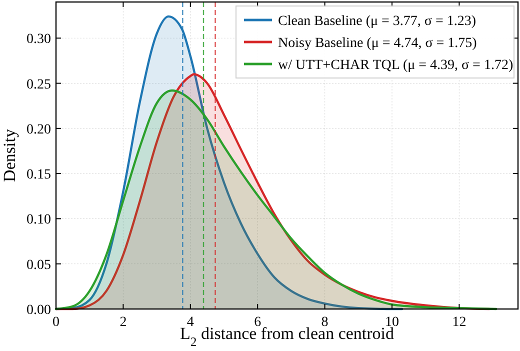 This screenshot has width=520, height=351. What do you see at coordinates (258, 322) in the screenshot?
I see `x-tick-label: 6` at bounding box center [258, 322].